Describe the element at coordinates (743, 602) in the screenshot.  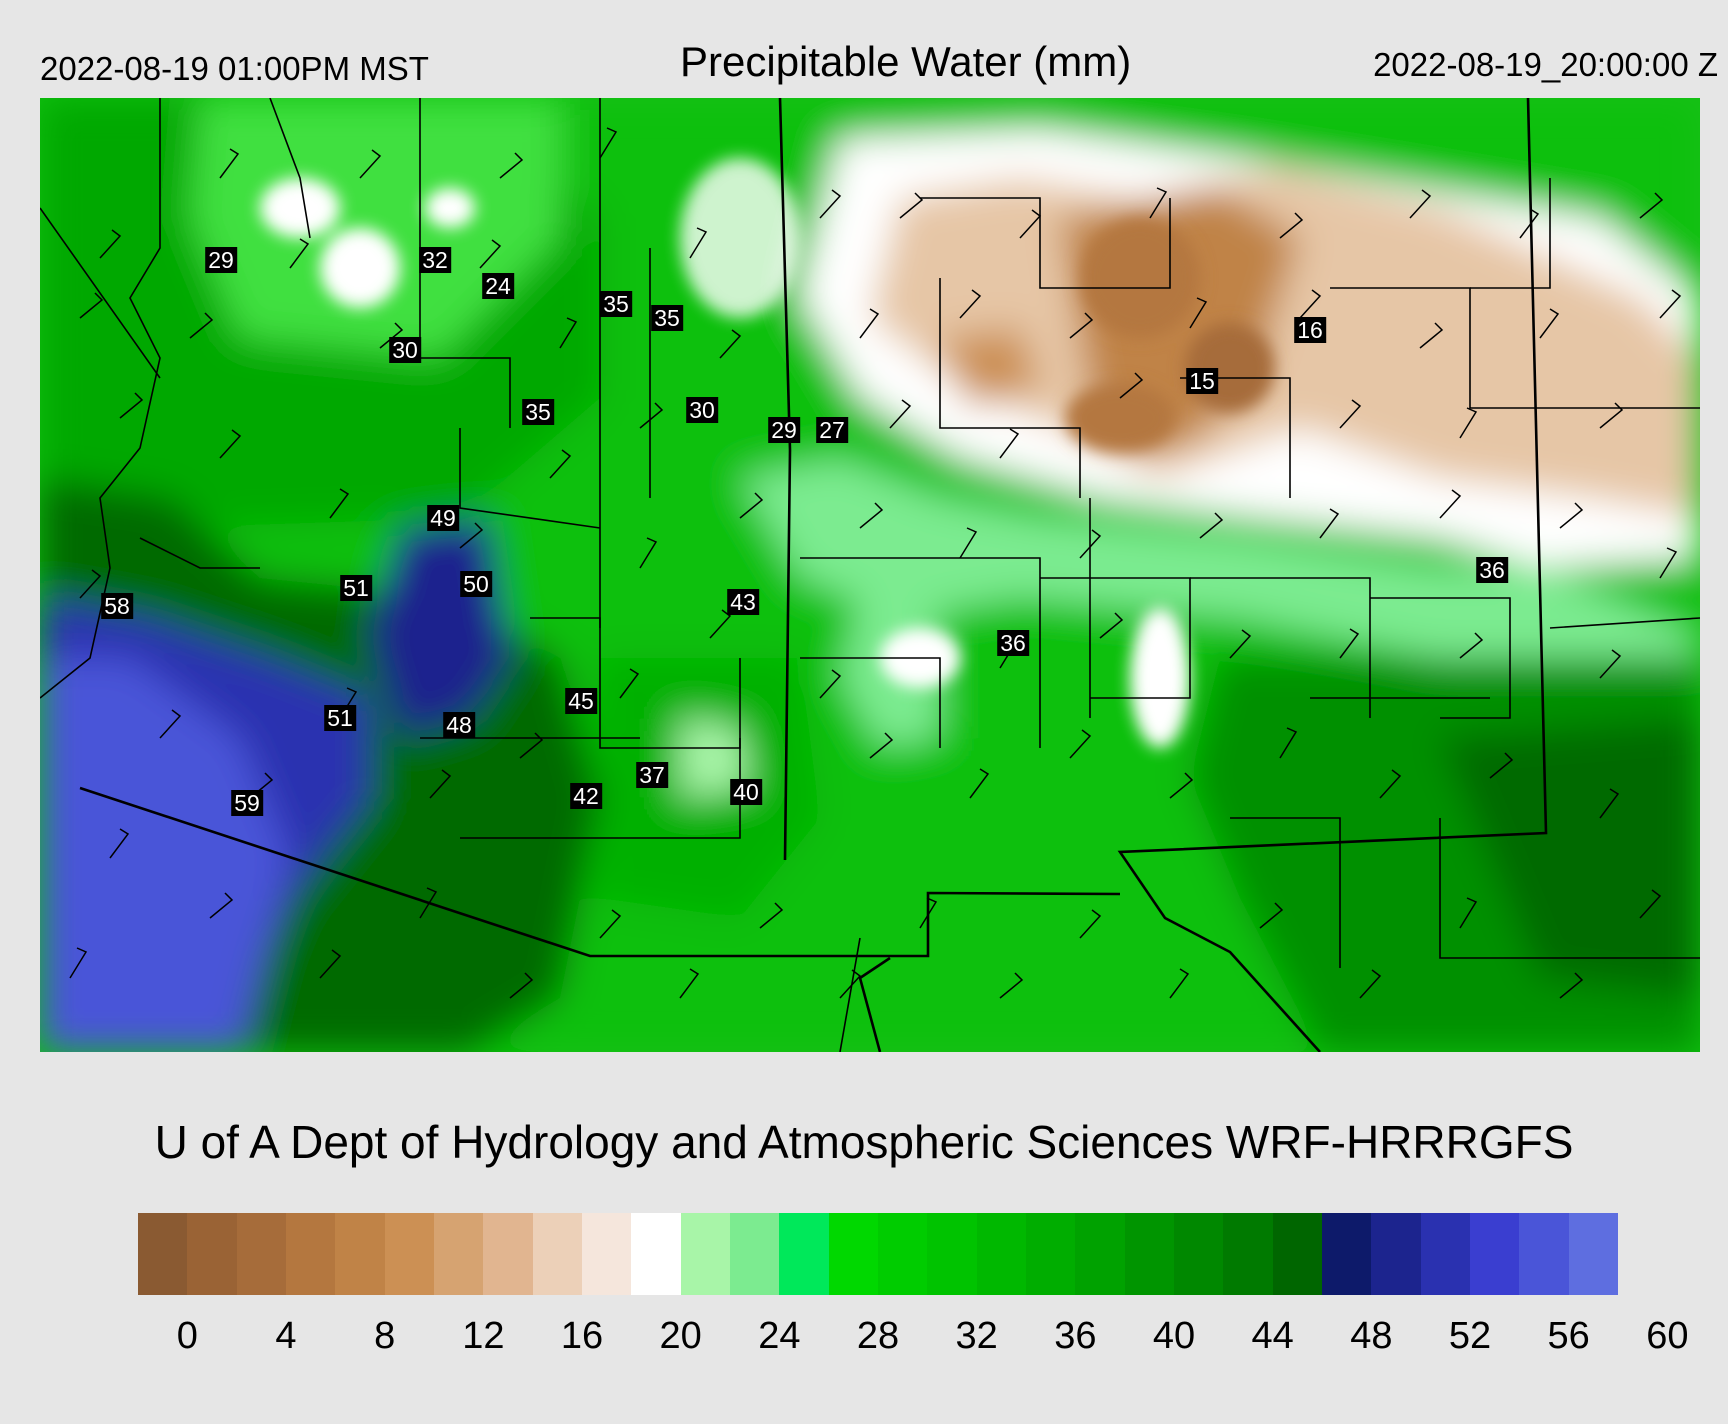
I see `station-value: 43` at that location.